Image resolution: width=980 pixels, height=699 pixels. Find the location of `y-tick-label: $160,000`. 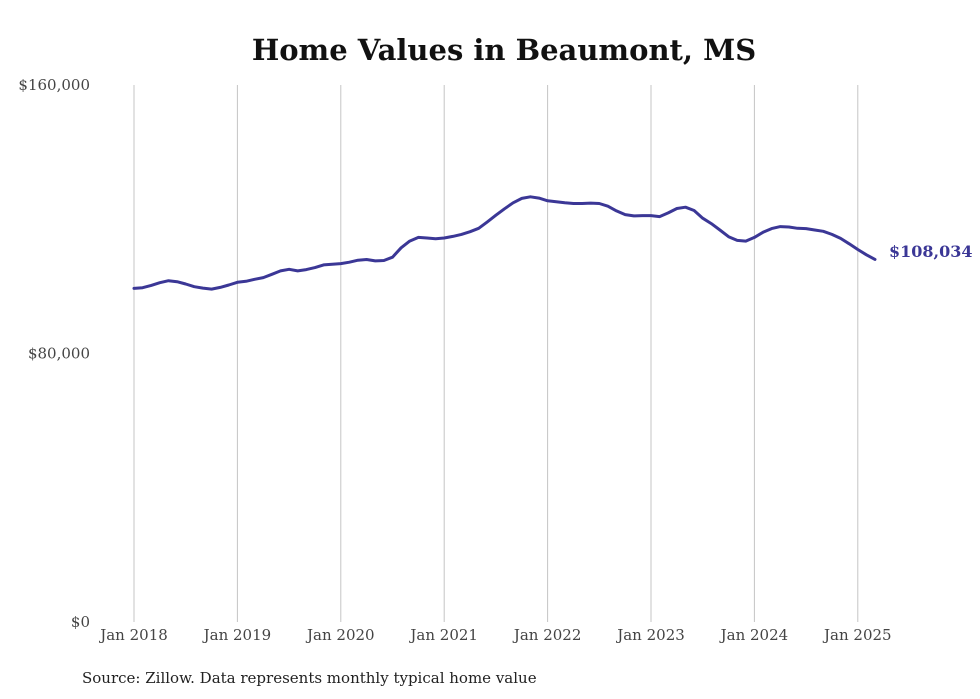

y-tick-label: $160,000 is located at coordinates (54, 85).